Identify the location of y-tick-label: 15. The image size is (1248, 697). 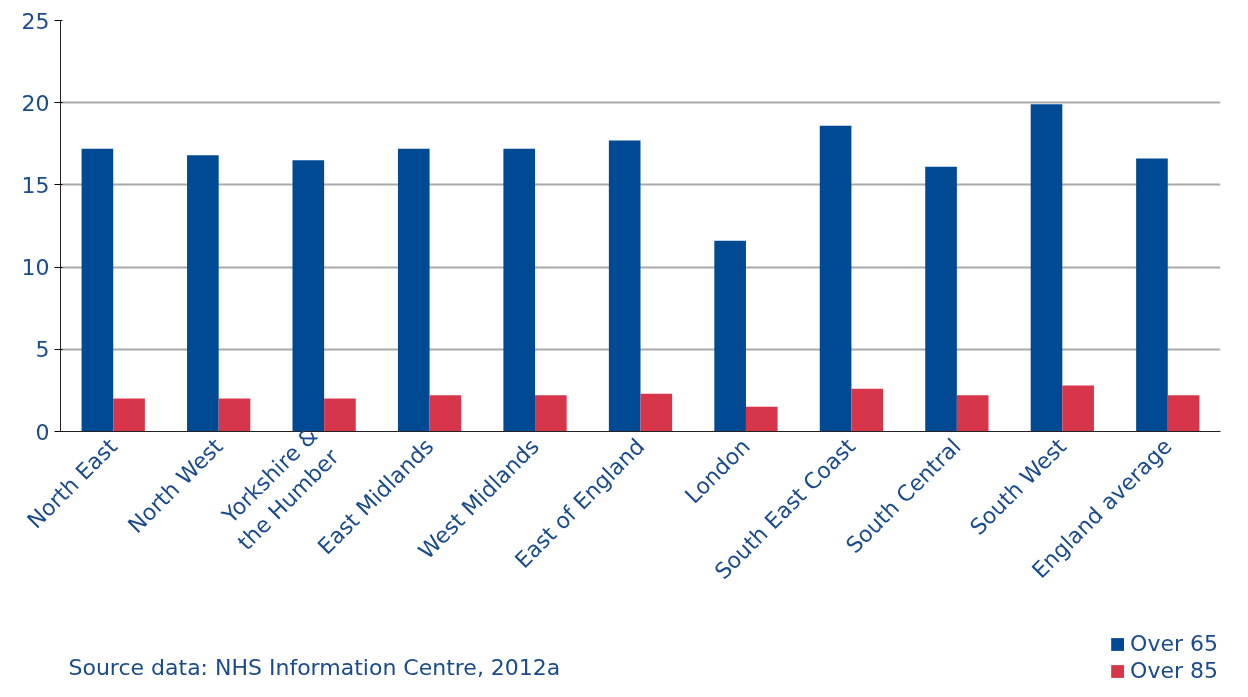
(35, 185).